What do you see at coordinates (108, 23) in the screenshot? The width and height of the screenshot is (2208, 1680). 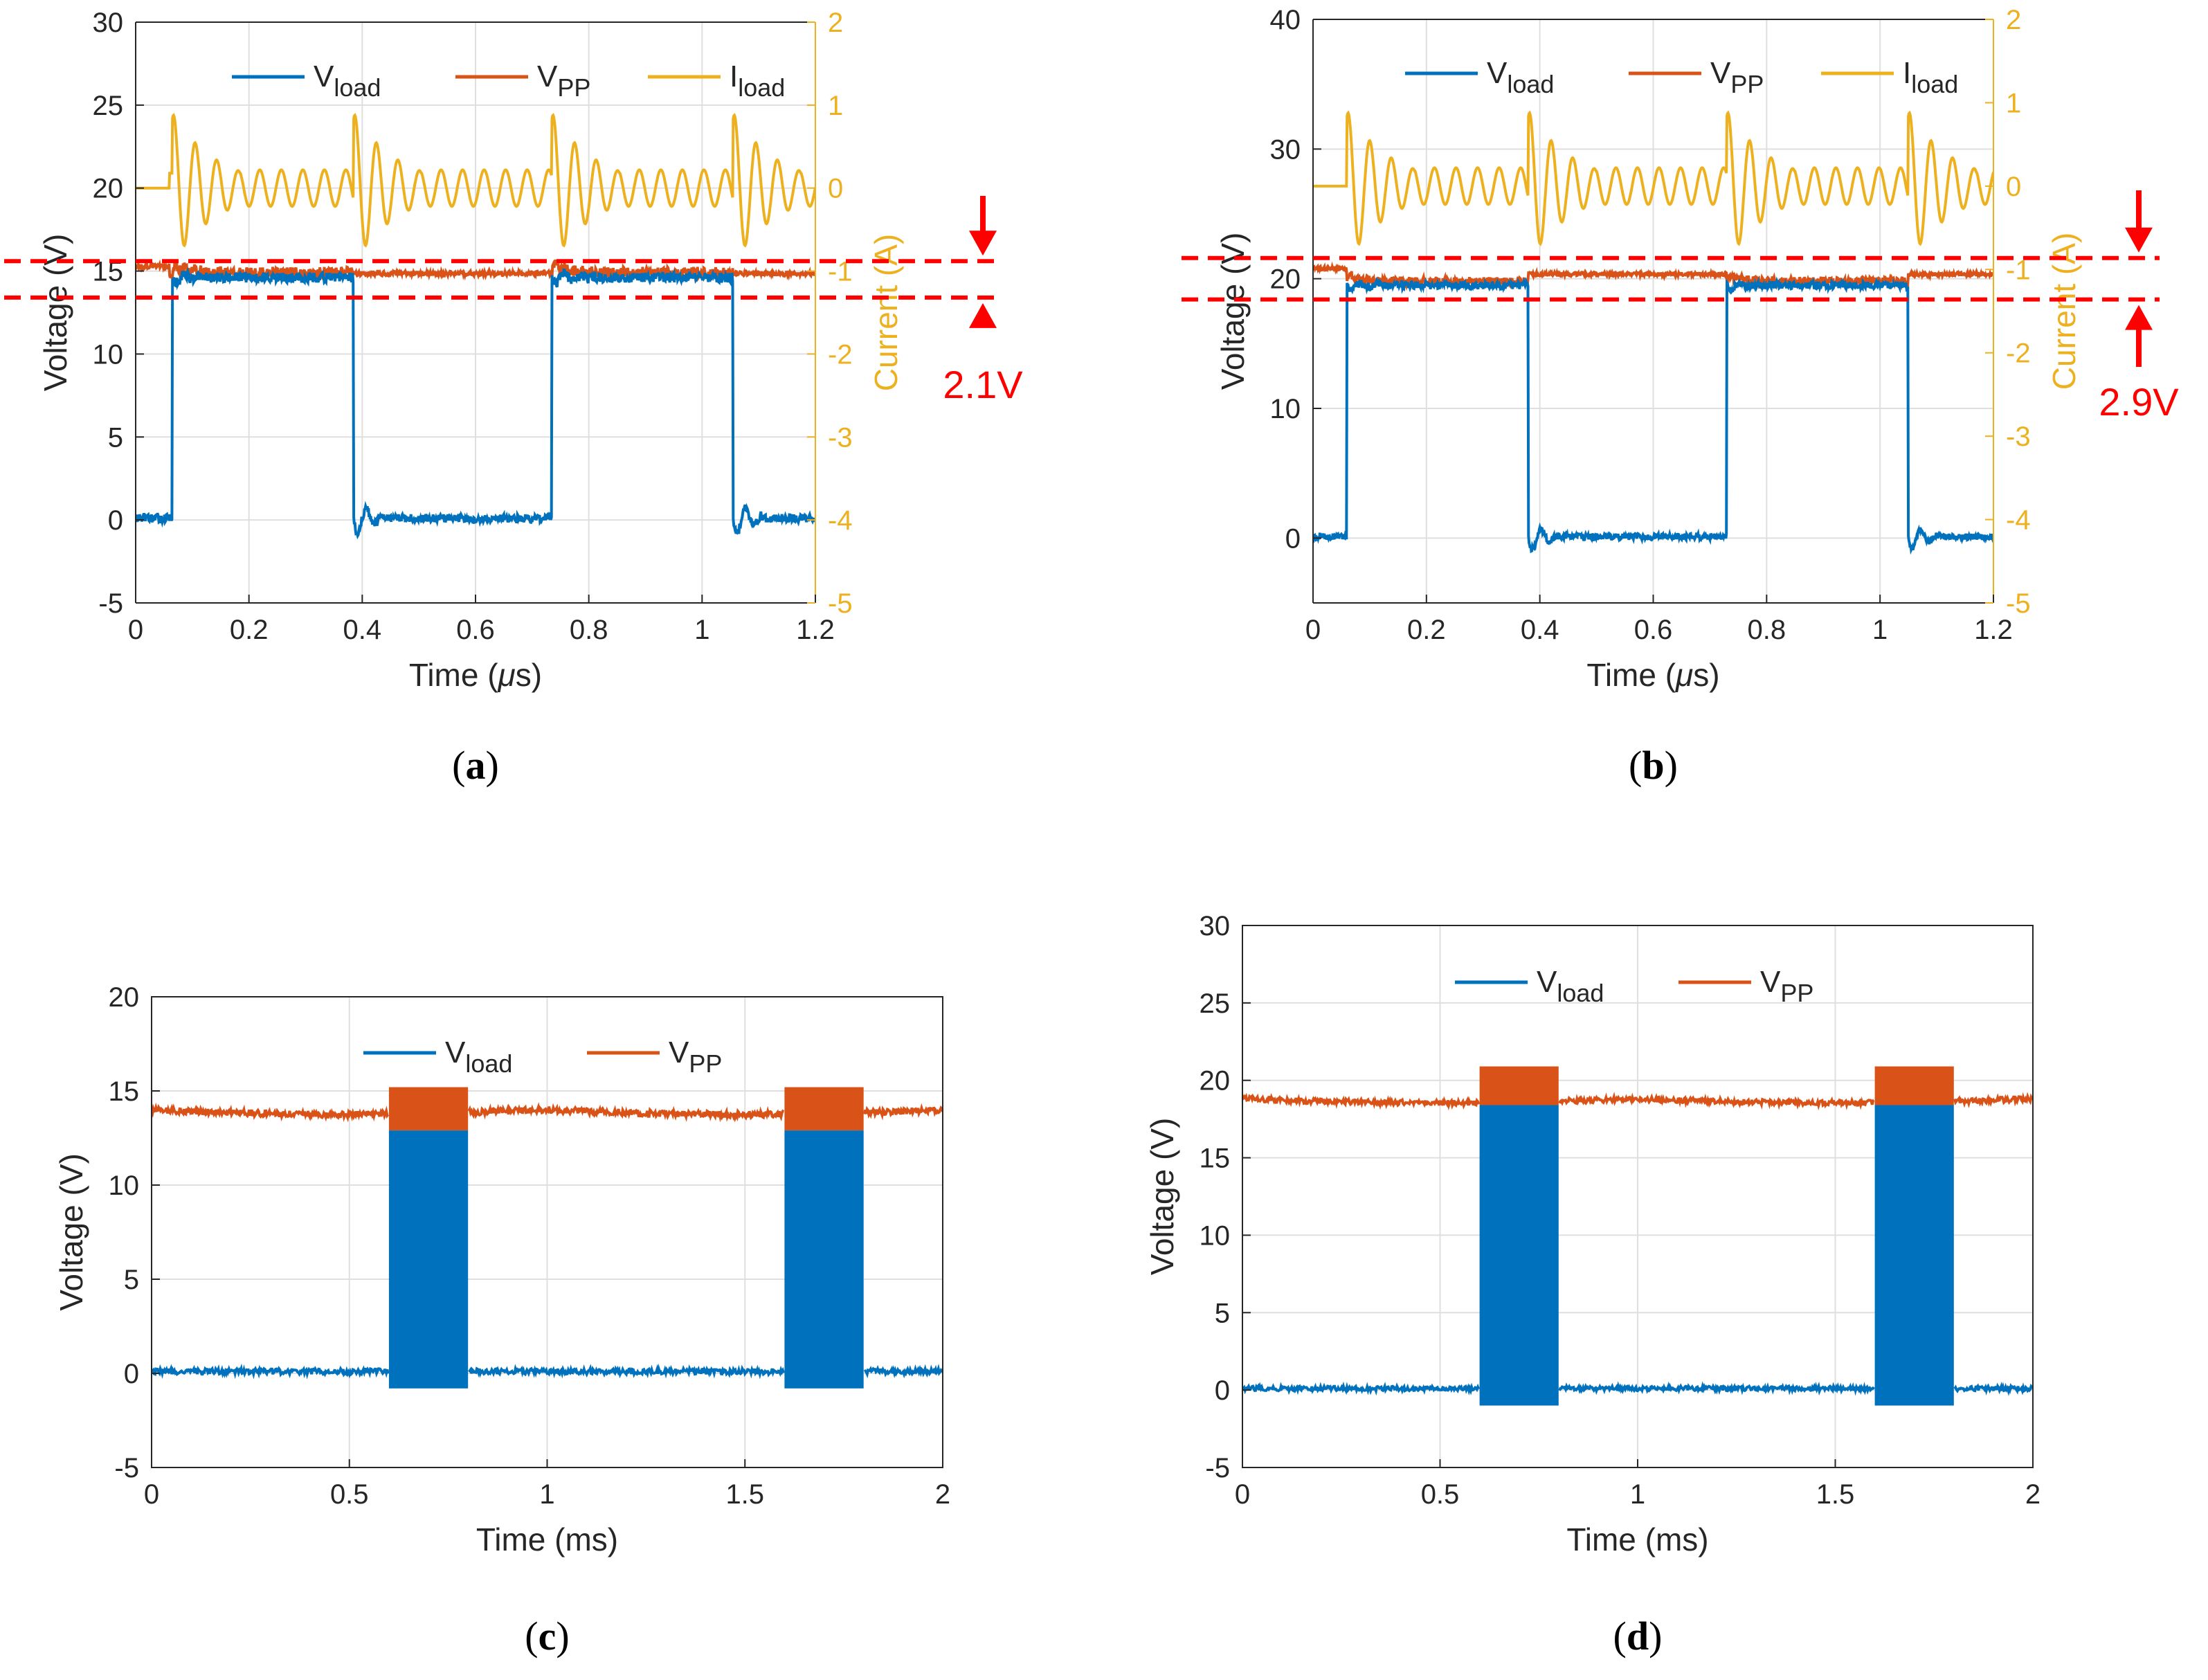 I see `y-tick-label: 30` at bounding box center [108, 23].